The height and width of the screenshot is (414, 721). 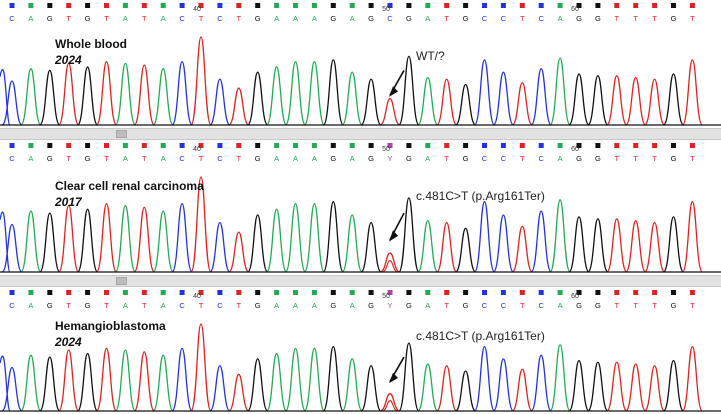 I want to click on position-label: 40, so click(x=197, y=149).